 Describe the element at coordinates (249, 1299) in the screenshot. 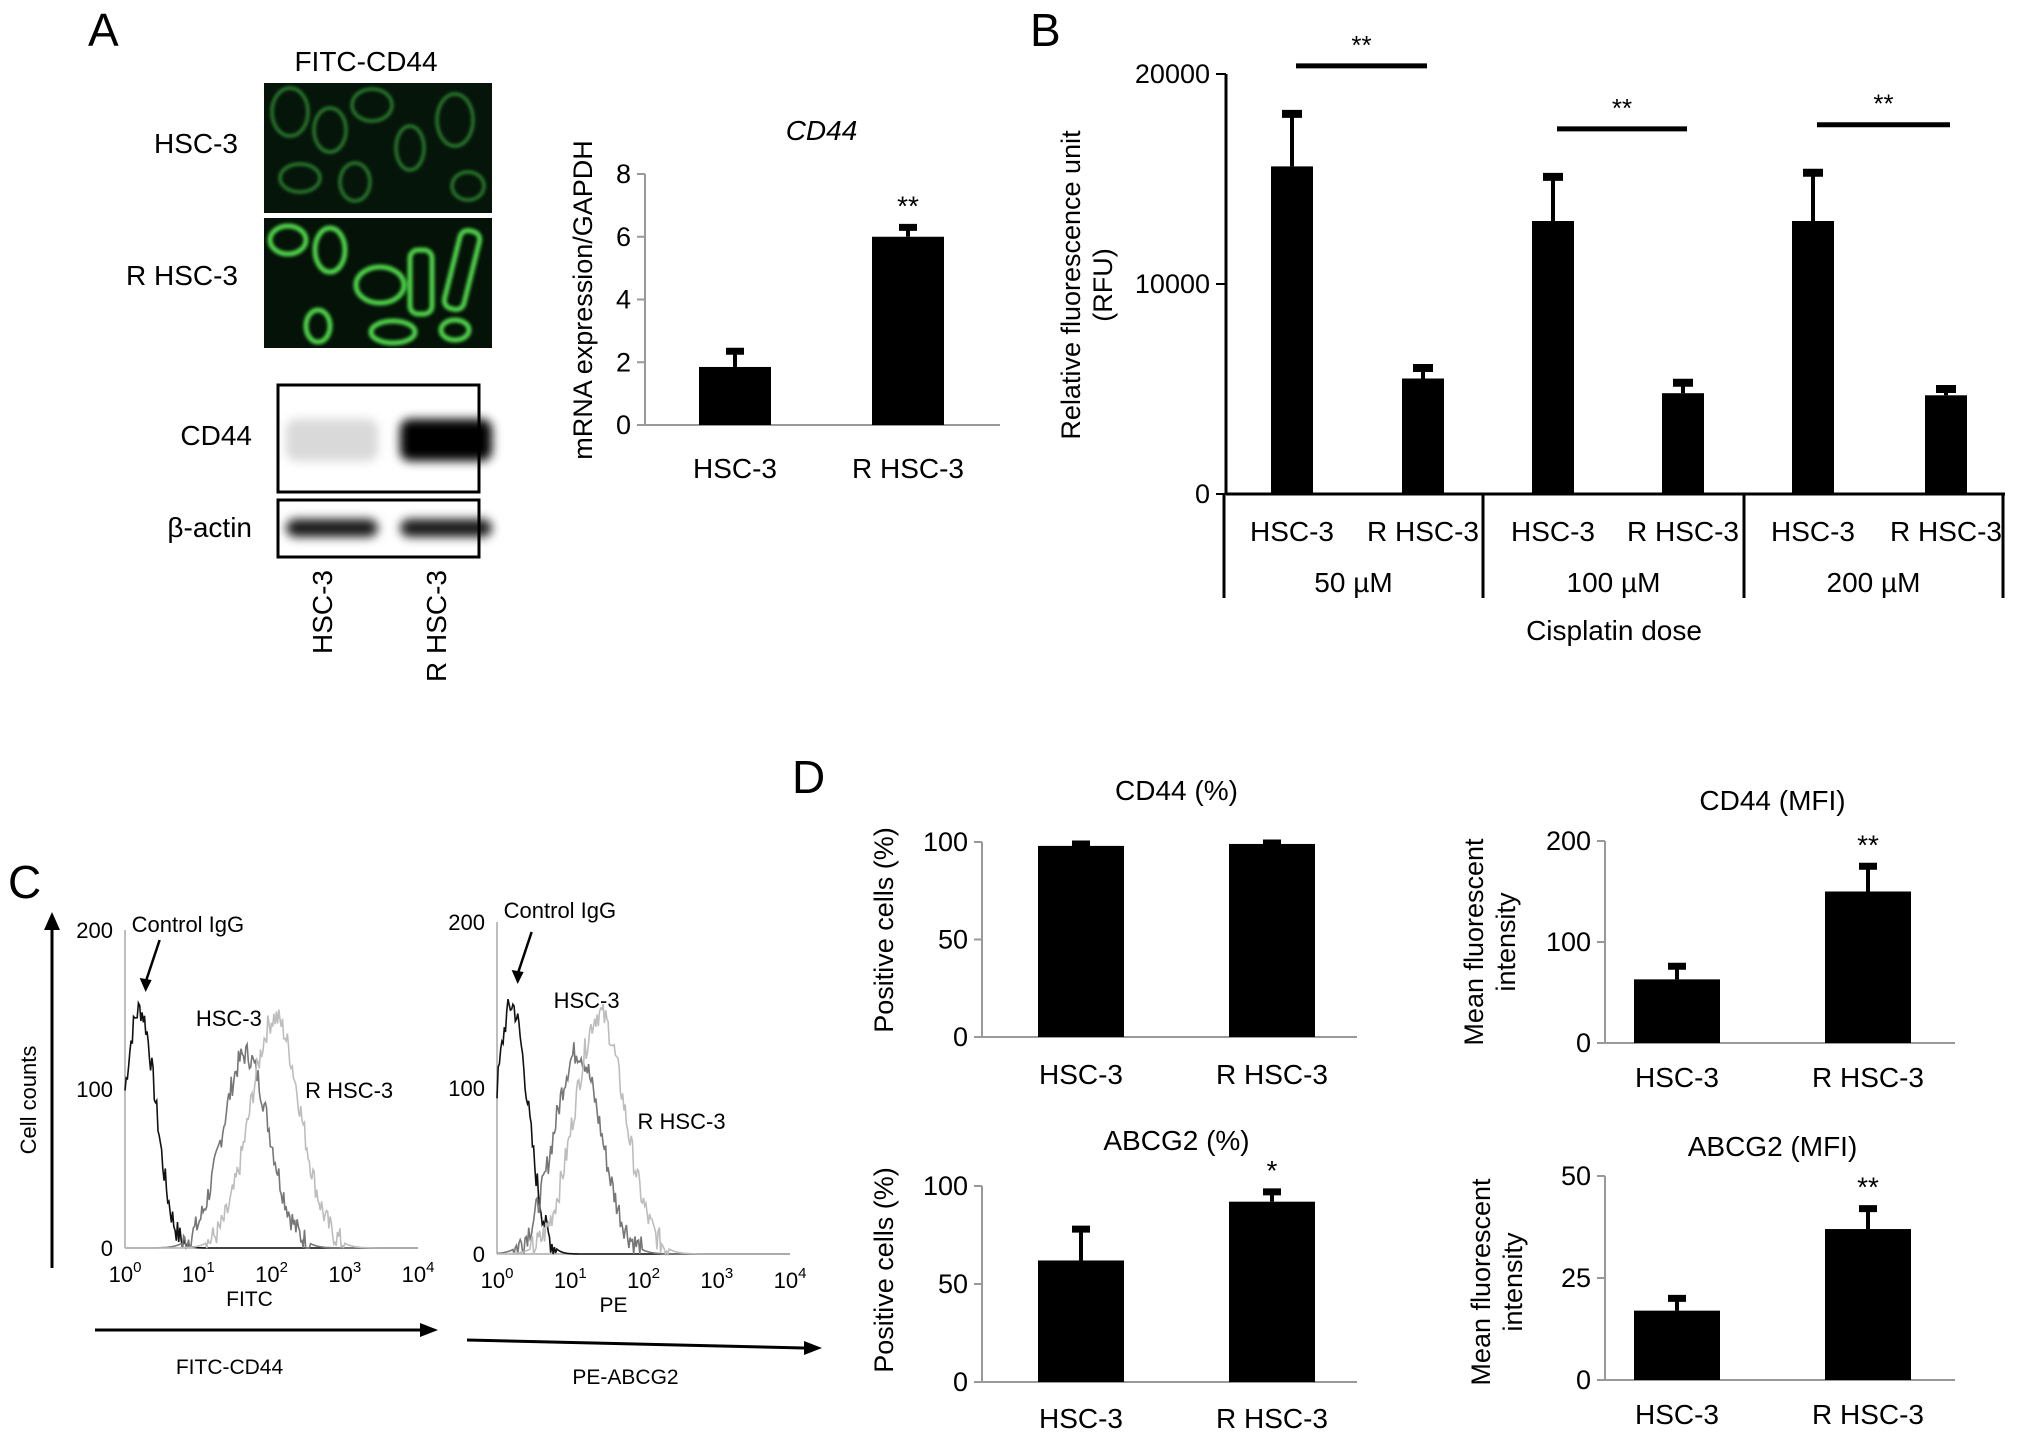

I see `x-axis-label: FITC` at that location.